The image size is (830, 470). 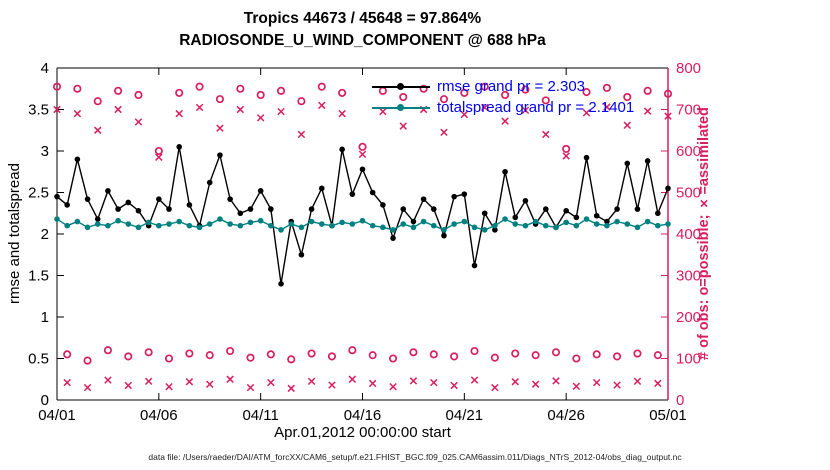 I want to click on svg-text: 100, so click(x=688, y=359).